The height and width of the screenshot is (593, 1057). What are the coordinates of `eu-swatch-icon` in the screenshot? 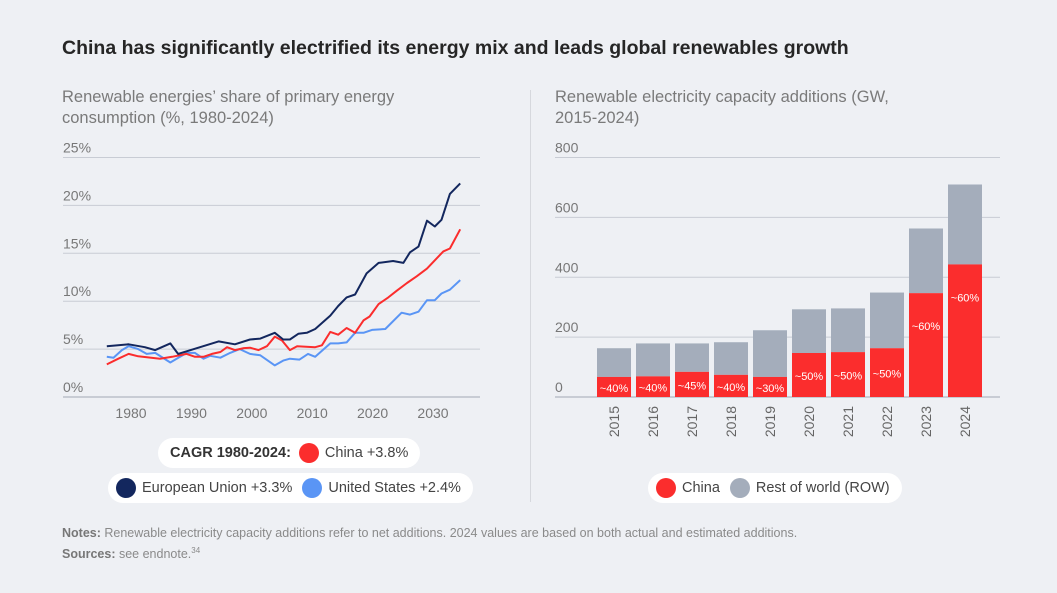 It's located at (126, 488).